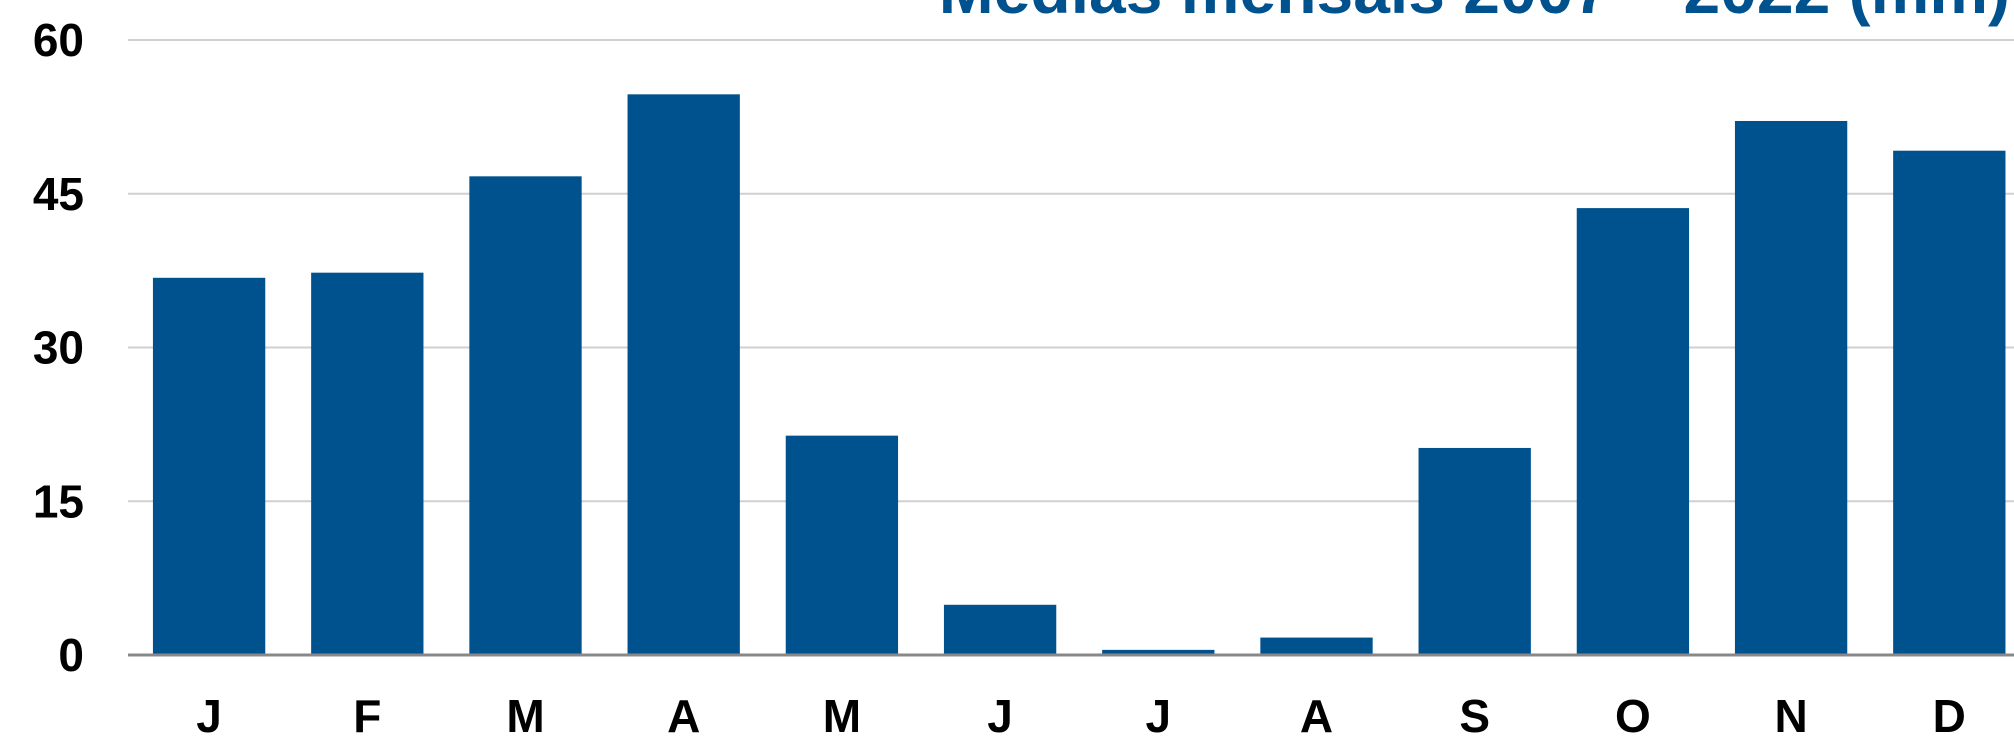  I want to click on x-tick-label: F, so click(367, 714).